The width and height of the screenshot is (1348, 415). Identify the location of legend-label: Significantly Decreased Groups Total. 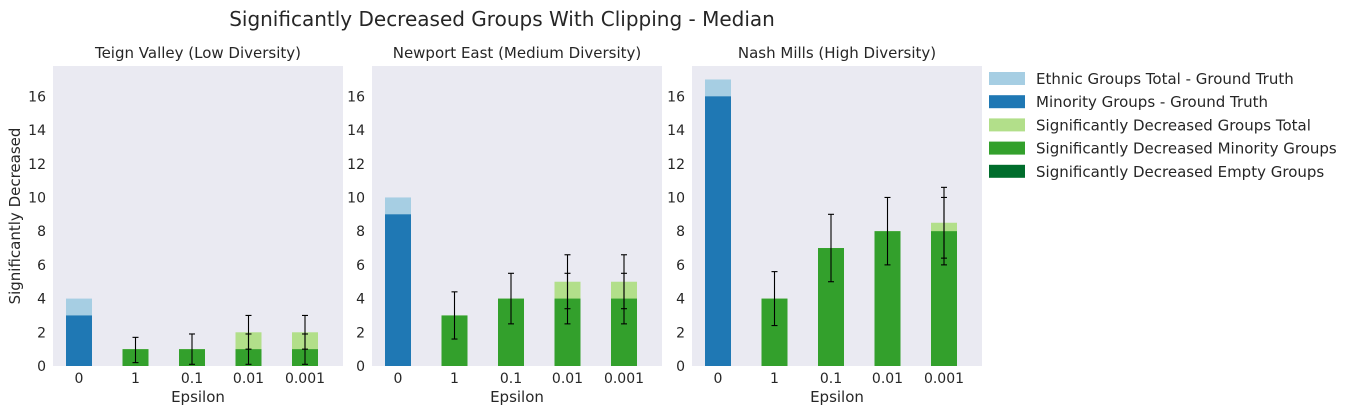
(1173, 125).